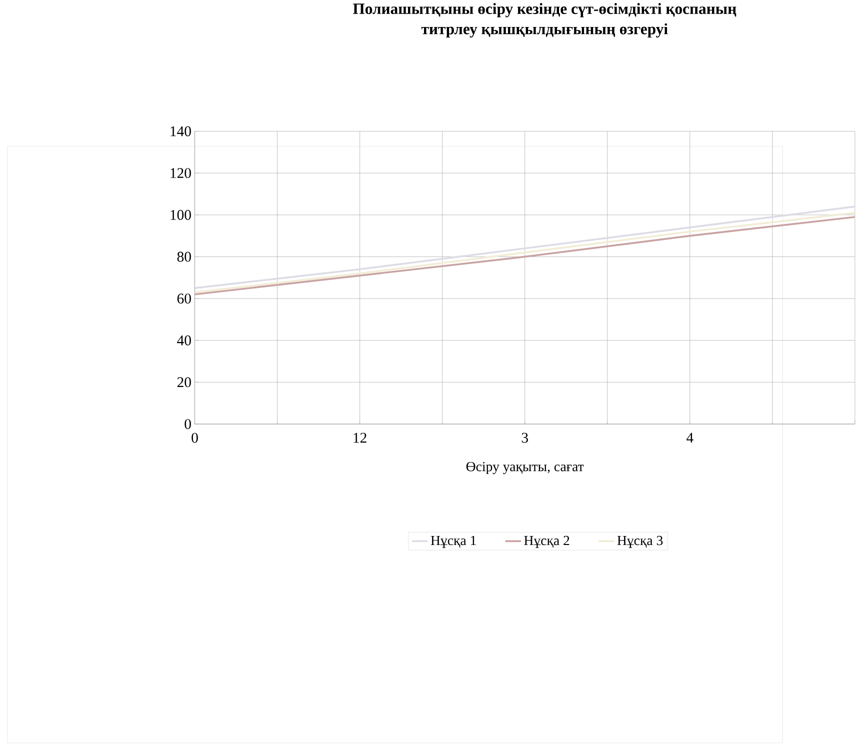 The image size is (858, 750). I want to click on x-tick-label: 4, so click(690, 437).